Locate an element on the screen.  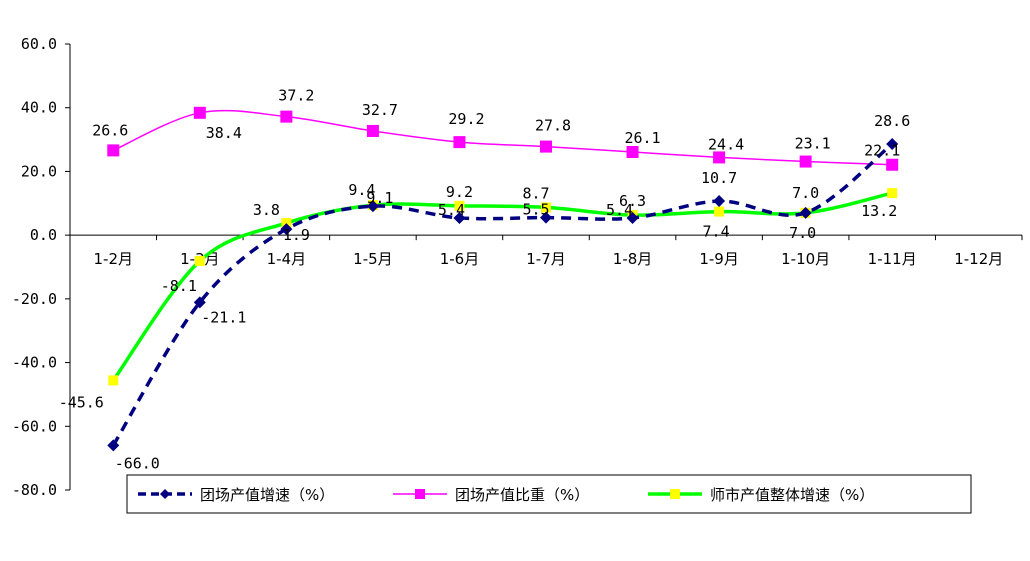
data-label: -8.1 is located at coordinates (179, 286).